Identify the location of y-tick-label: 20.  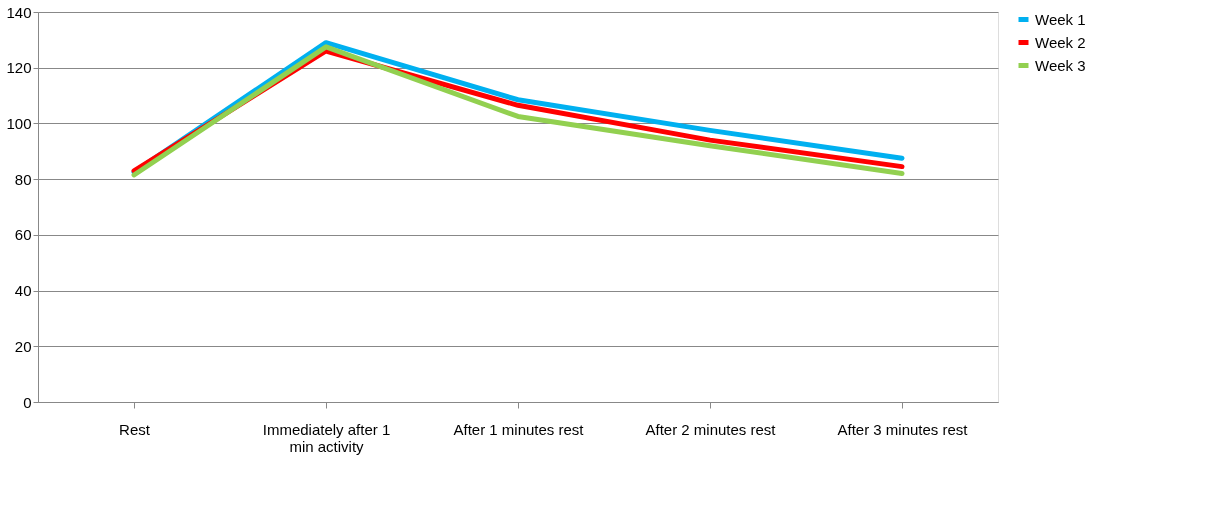
(23, 346).